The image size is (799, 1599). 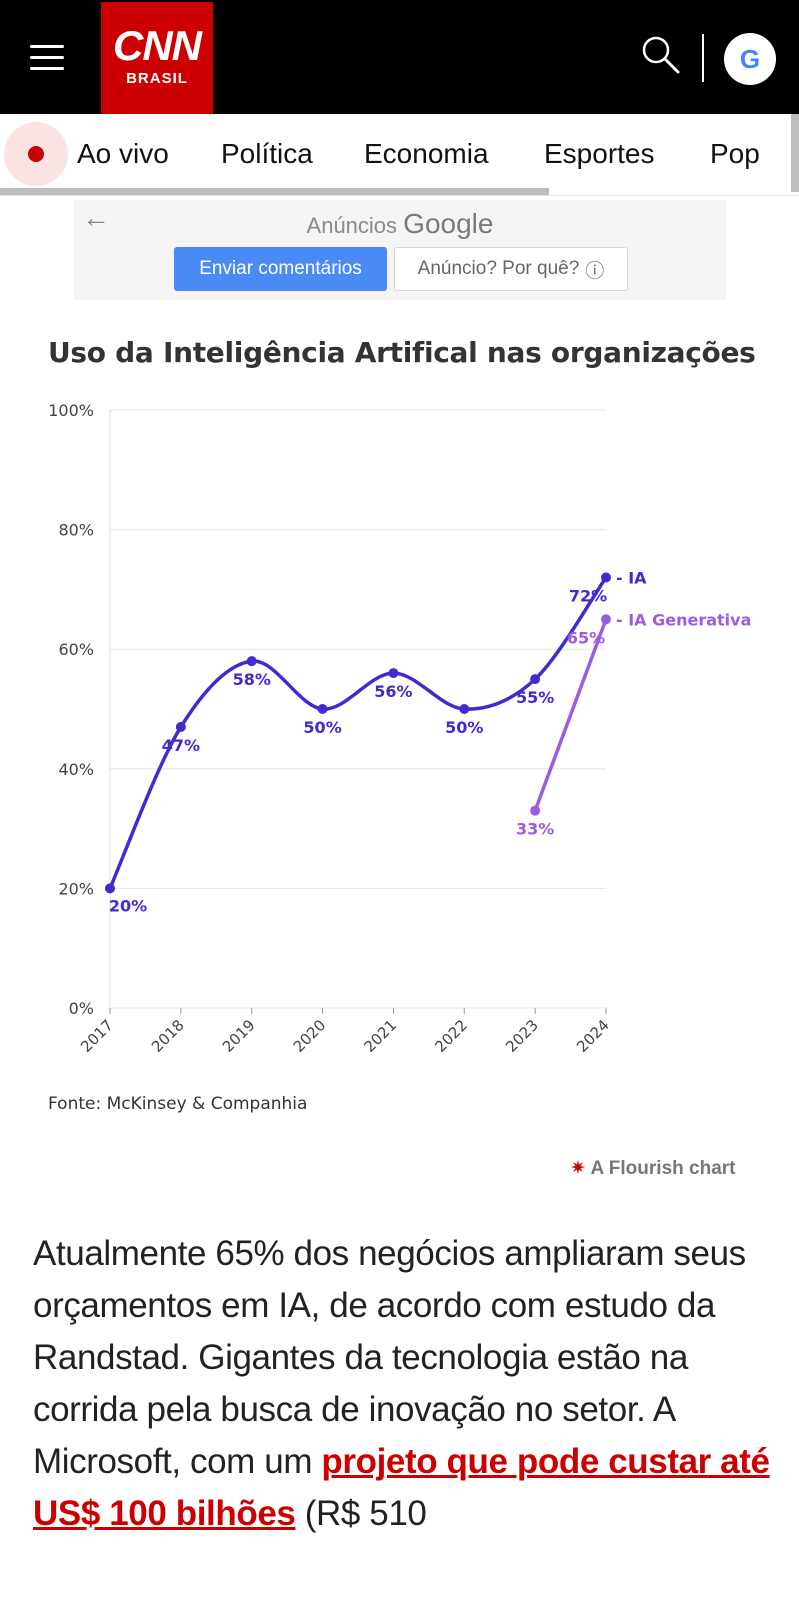 What do you see at coordinates (599, 153) in the screenshot?
I see `nav-item-esportes: Esportes` at bounding box center [599, 153].